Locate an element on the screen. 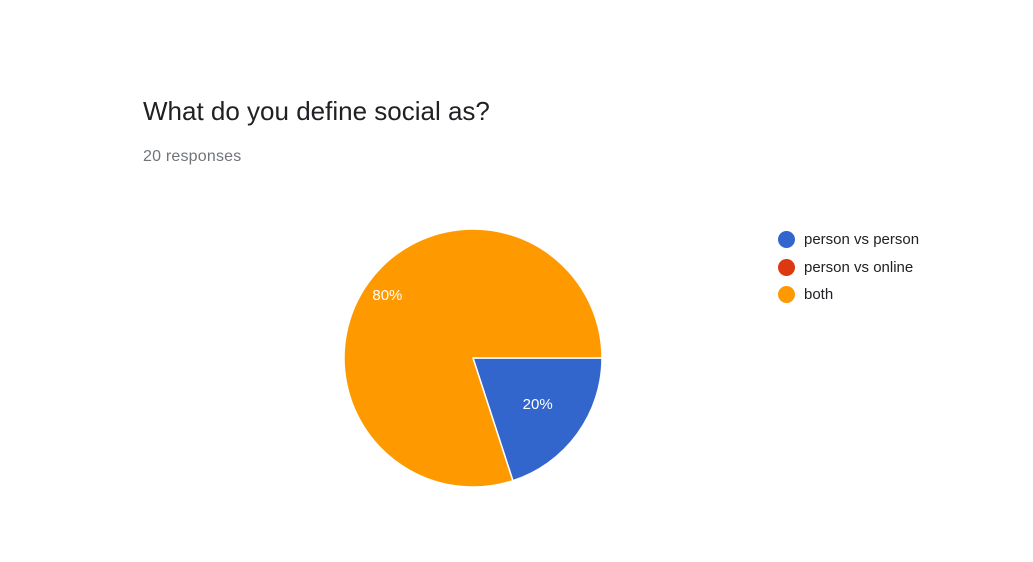 Image resolution: width=1033 pixels, height=562 pixels. legend-label: person vs person is located at coordinates (862, 240).